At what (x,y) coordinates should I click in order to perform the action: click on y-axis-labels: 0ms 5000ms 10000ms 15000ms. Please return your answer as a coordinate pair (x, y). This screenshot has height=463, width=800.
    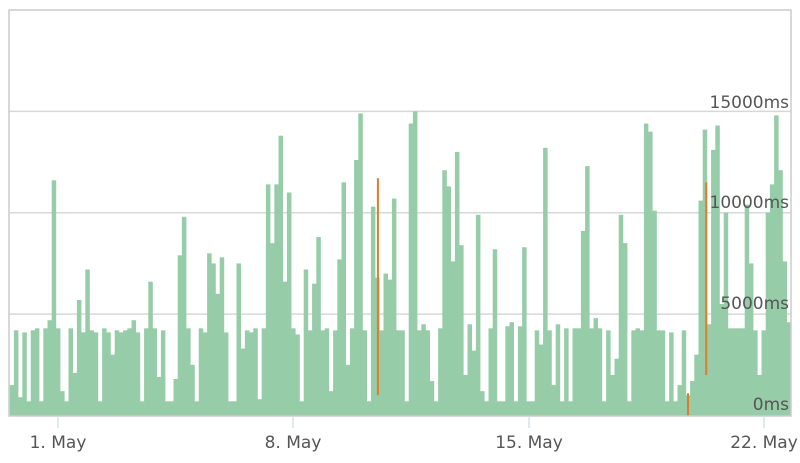
    Looking at the image, I should click on (750, 254).